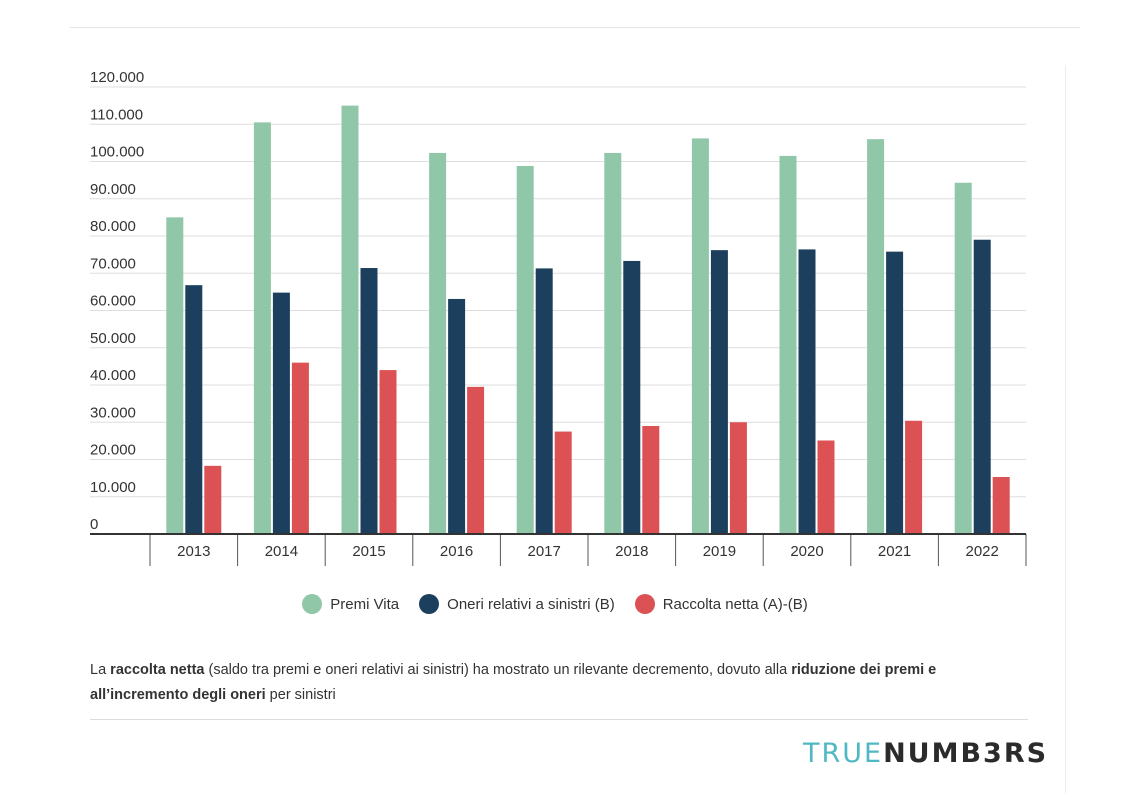  Describe the element at coordinates (894, 551) in the screenshot. I see `x-tick-label: 2021` at that location.